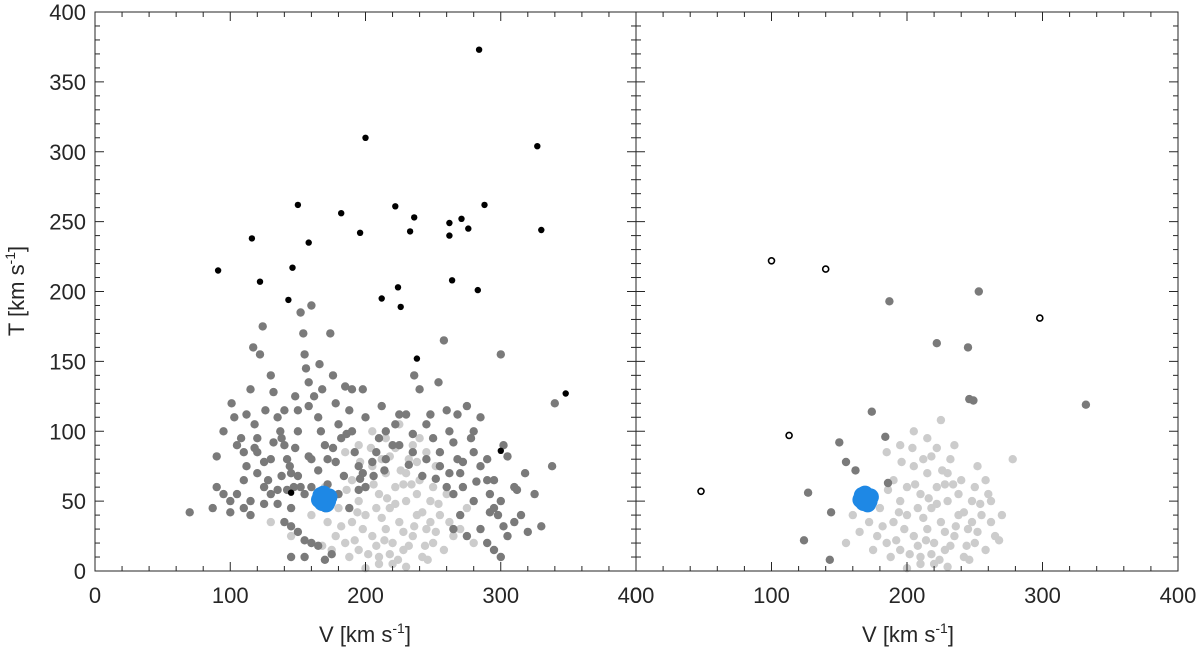 This screenshot has width=1200, height=652. What do you see at coordinates (67, 222) in the screenshot?
I see `y-tick-label: 250` at bounding box center [67, 222].